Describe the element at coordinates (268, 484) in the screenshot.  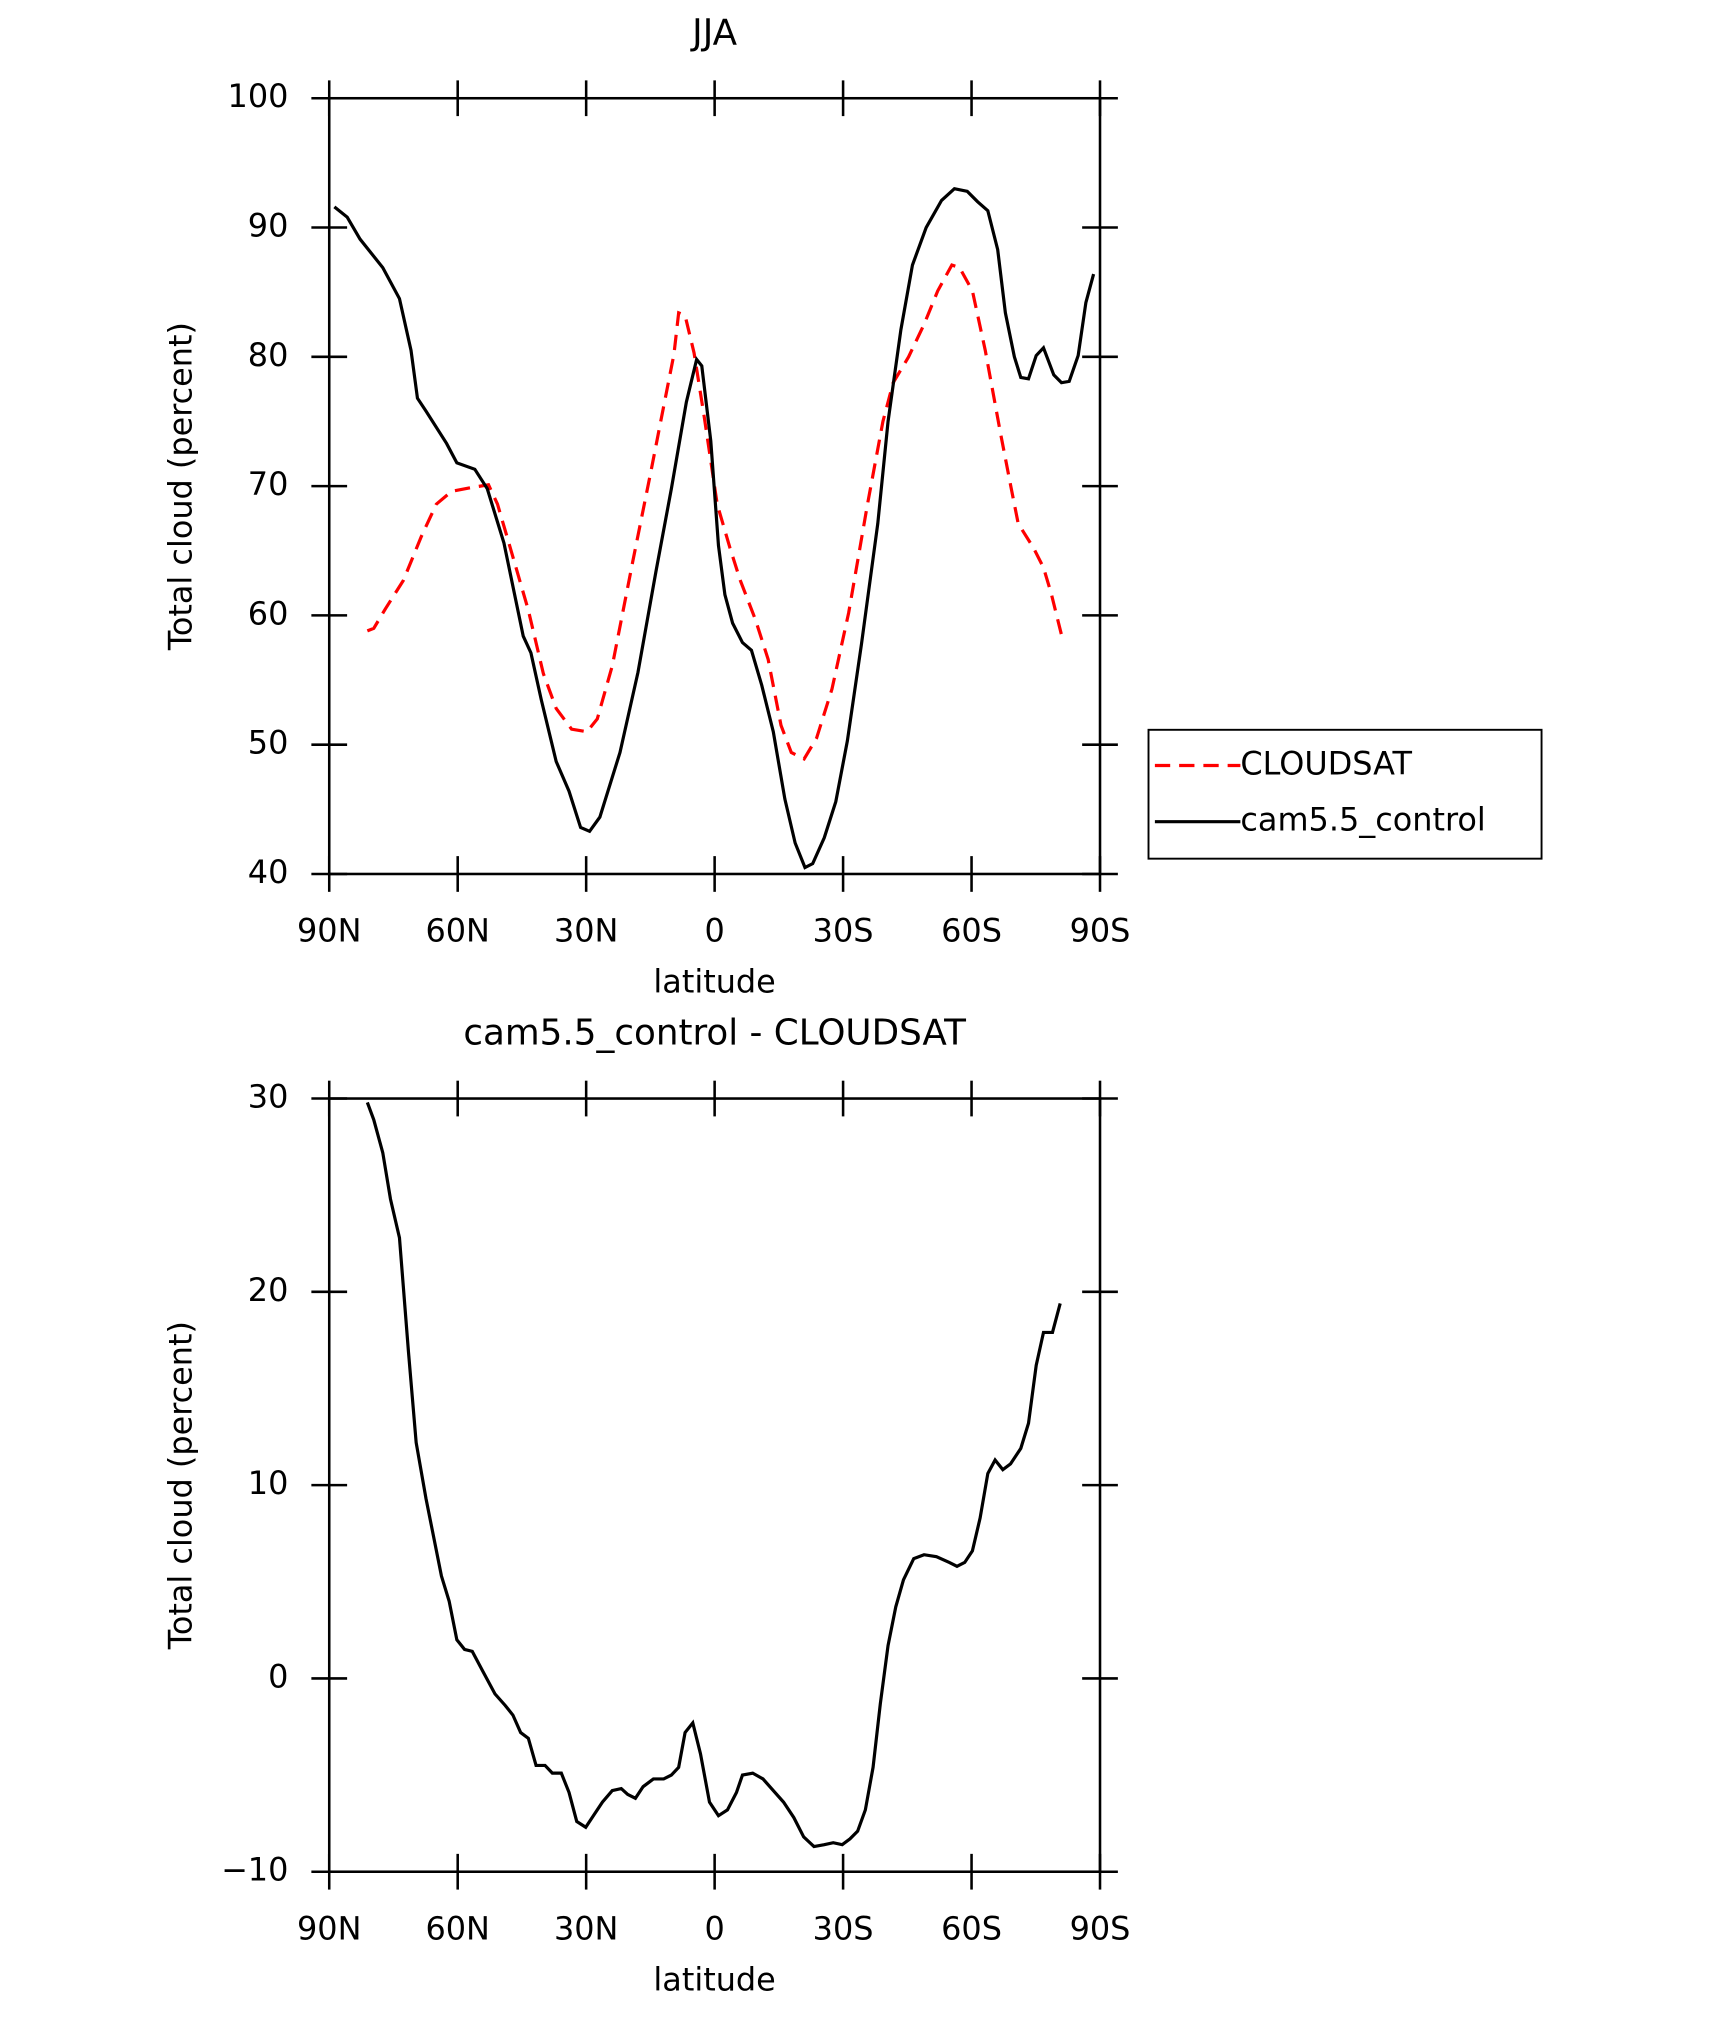
I see `y-tick-label: 70` at that location.